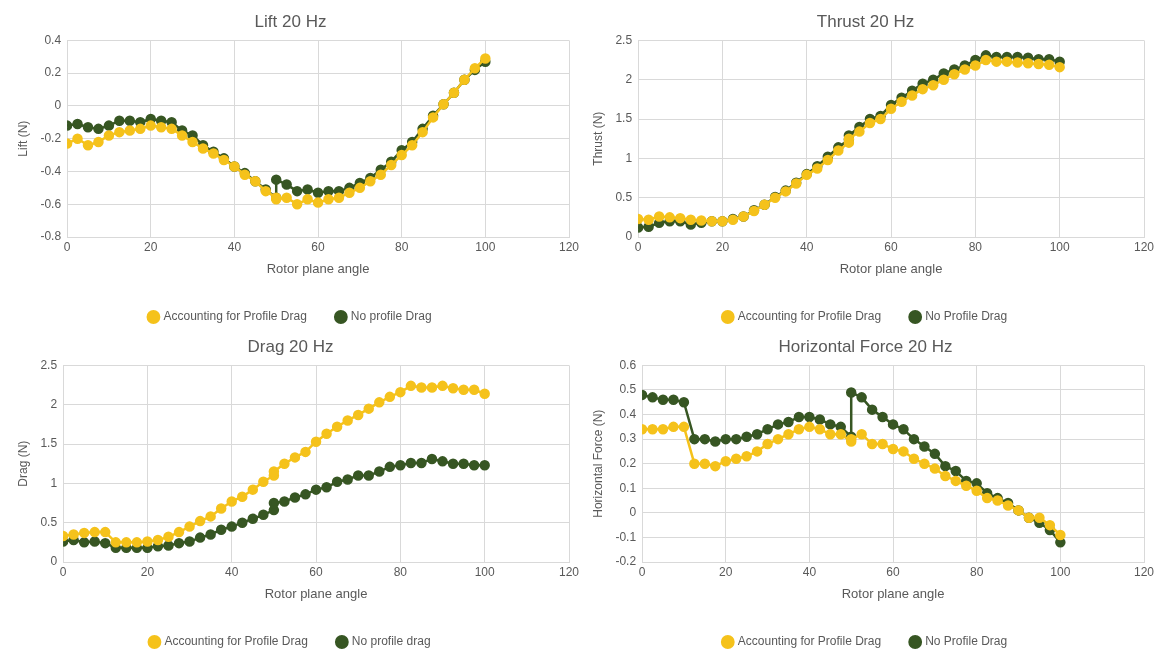  I want to click on chart-title: Drag 20 Hz, so click(290, 346).